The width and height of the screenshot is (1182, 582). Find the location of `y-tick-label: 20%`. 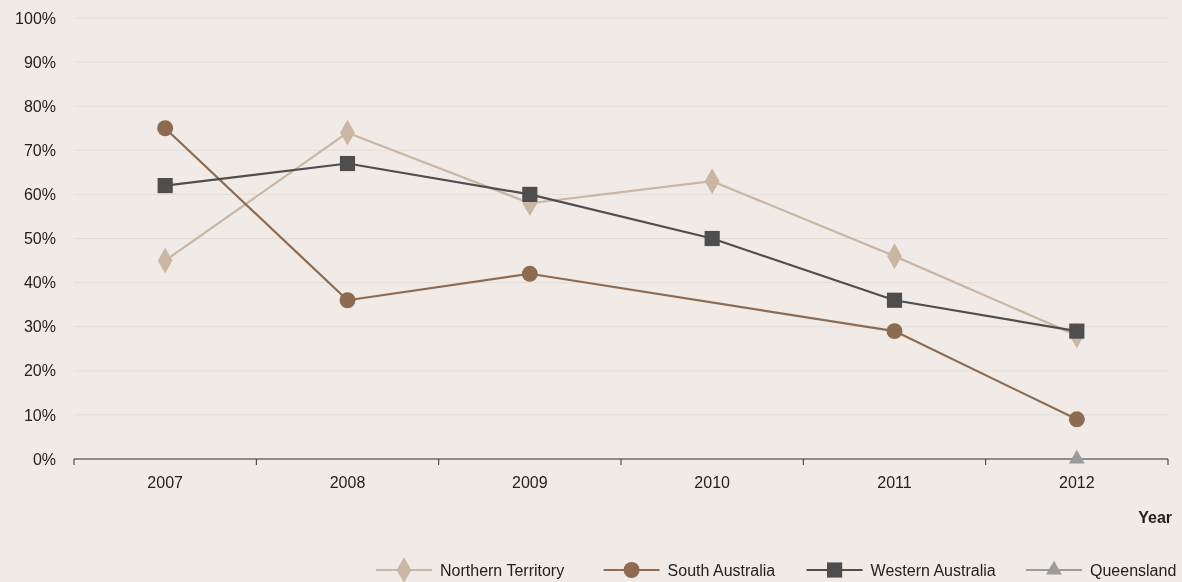

y-tick-label: 20% is located at coordinates (39, 371).